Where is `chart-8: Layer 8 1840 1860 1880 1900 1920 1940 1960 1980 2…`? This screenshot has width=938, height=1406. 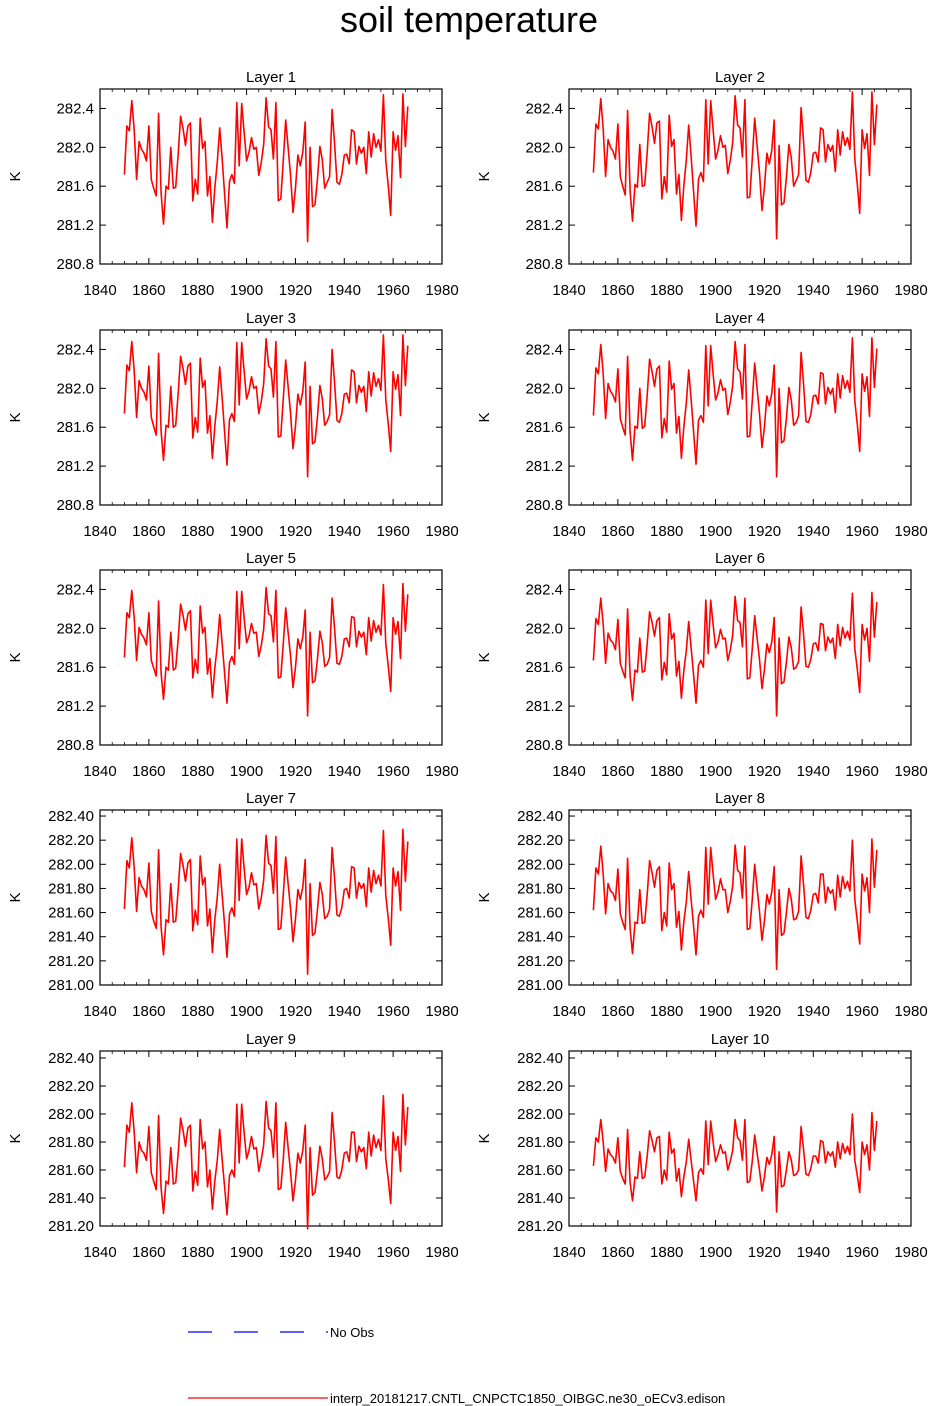 chart-8: Layer 8 1840 1860 1880 1900 1920 1940 1960 1980 2… is located at coordinates (702, 905).